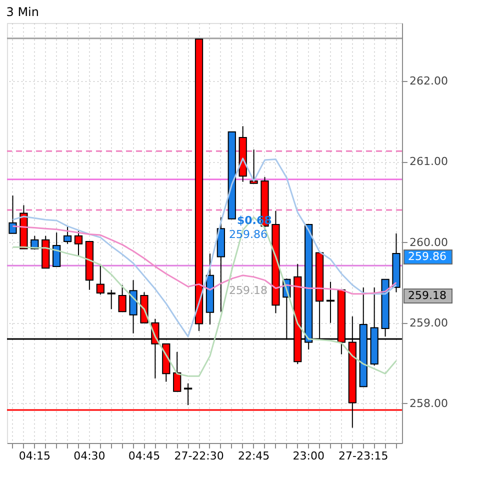  Describe the element at coordinates (429, 403) in the screenshot. I see `y-tick-label: 258.00` at that location.